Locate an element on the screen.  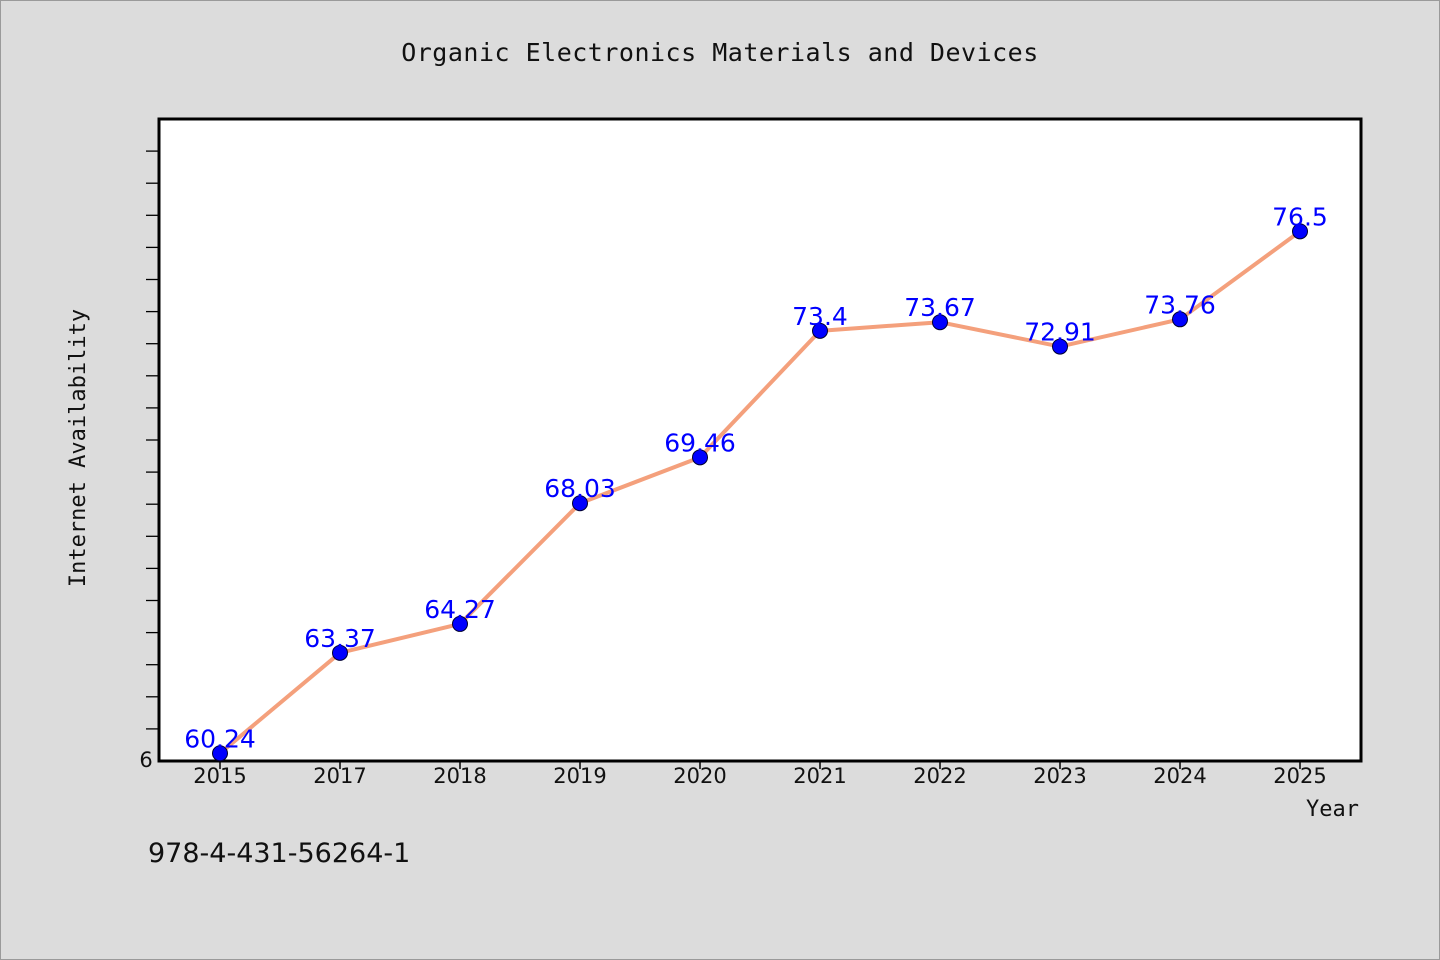
footer-code: 978-4-431-56264-1 is located at coordinates (279, 853).